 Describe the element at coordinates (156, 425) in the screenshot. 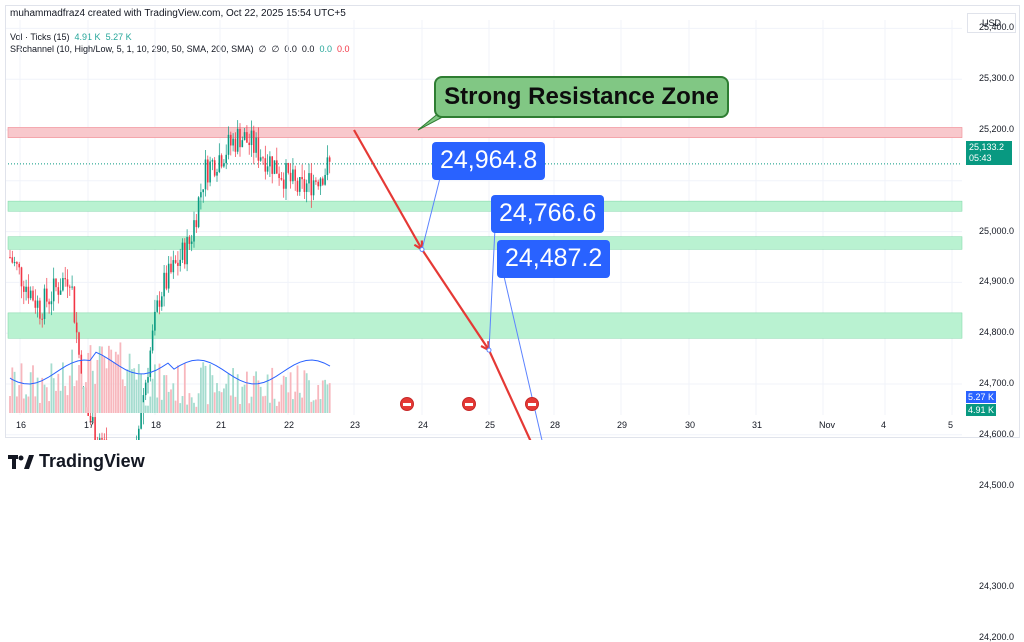

I see `date-axis-label: 18` at that location.